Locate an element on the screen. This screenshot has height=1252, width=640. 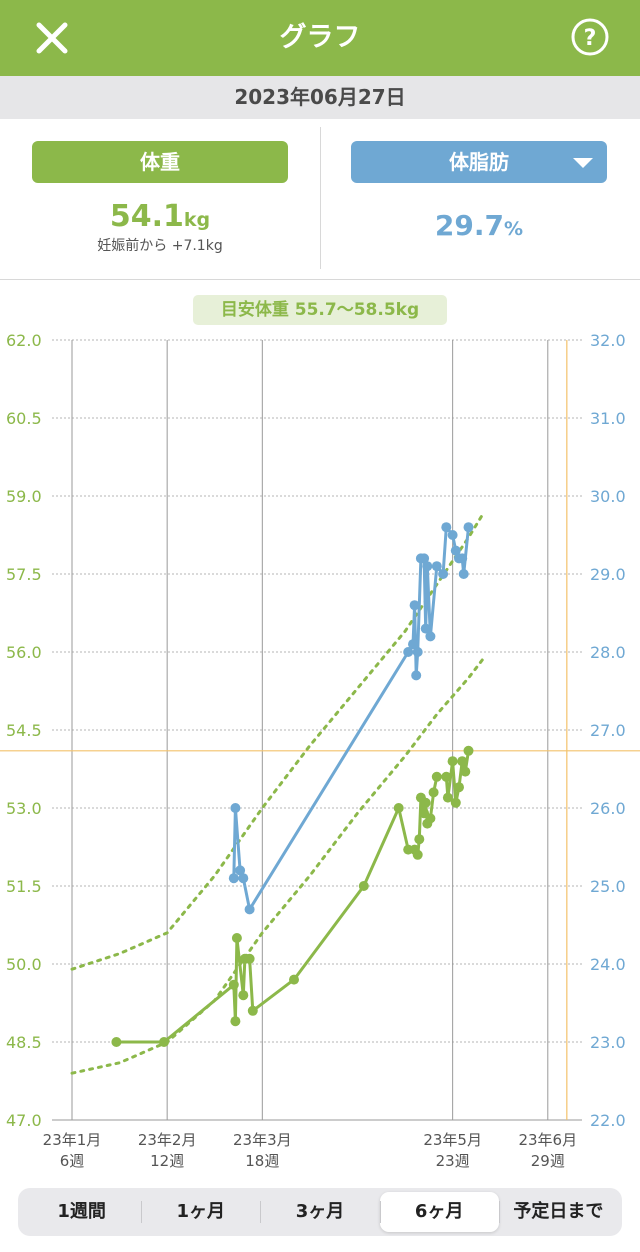
help-icon: ? is located at coordinates (590, 37).